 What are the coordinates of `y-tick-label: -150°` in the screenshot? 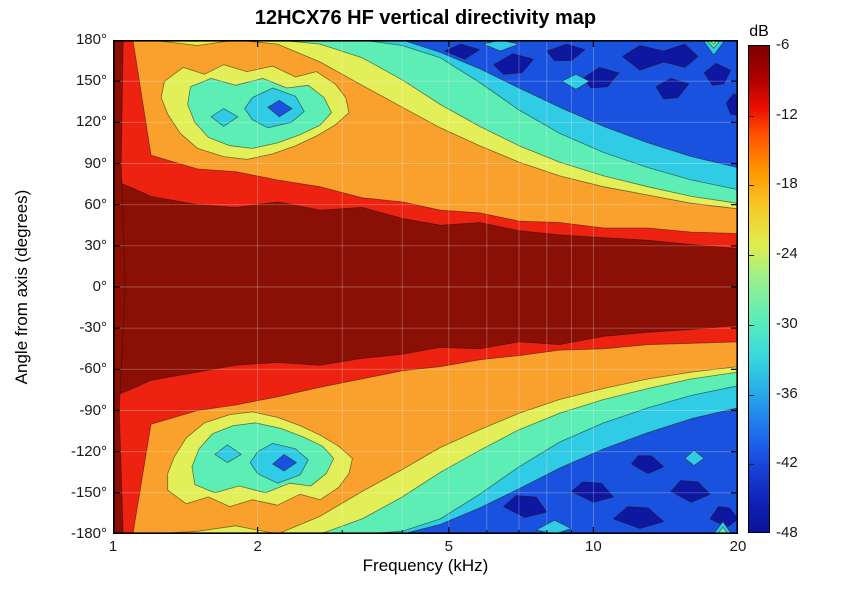 It's located at (88, 492).